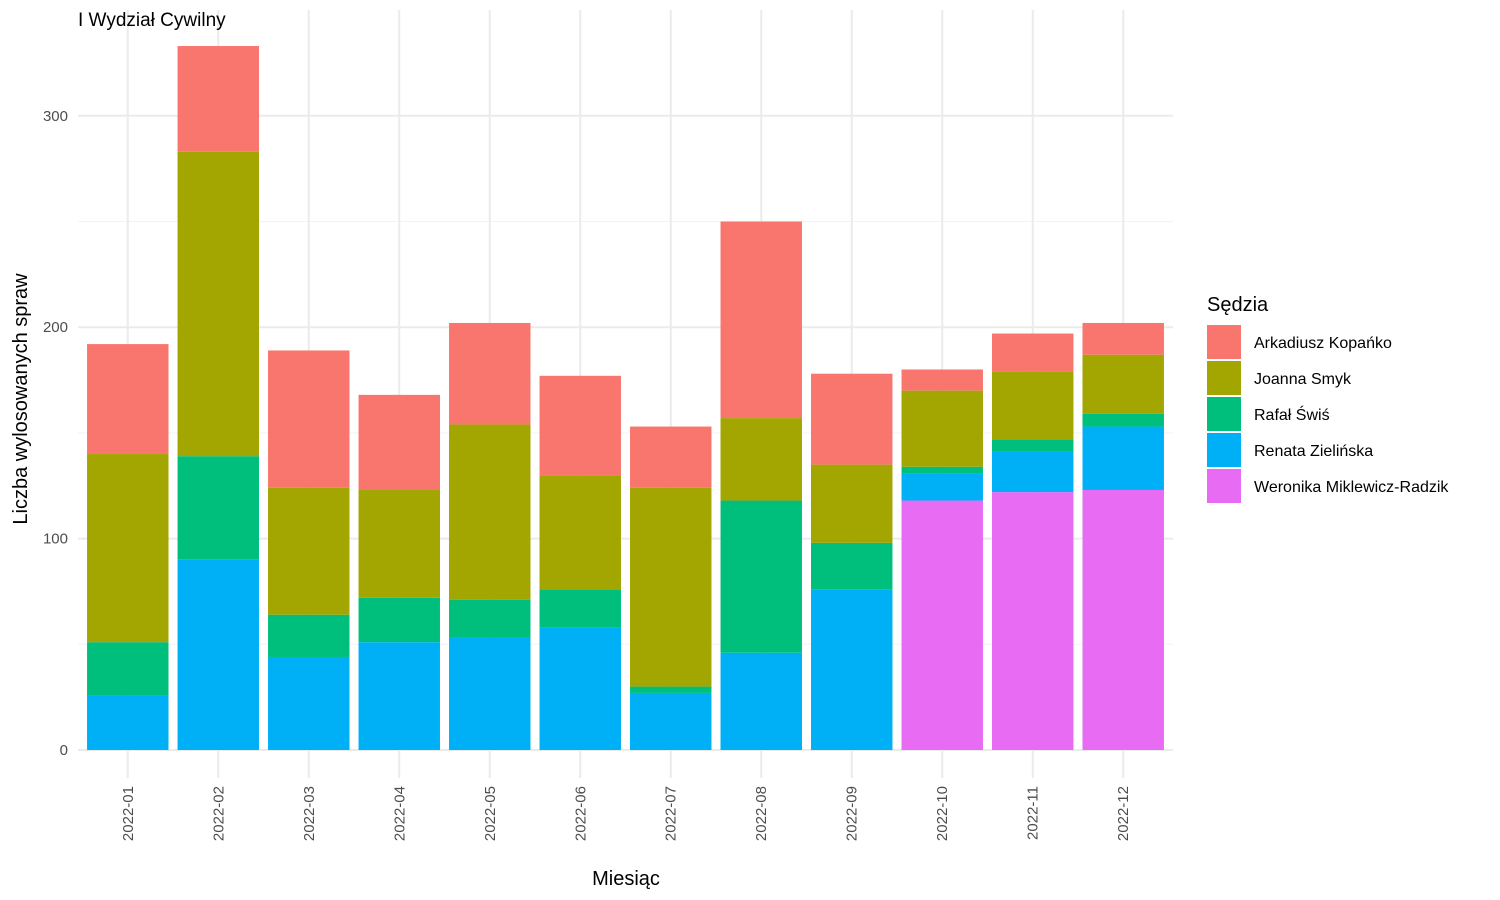 Image resolution: width=1500 pixels, height=900 pixels. Describe the element at coordinates (490, 813) in the screenshot. I see `x-tick-label: 2022-05` at that location.